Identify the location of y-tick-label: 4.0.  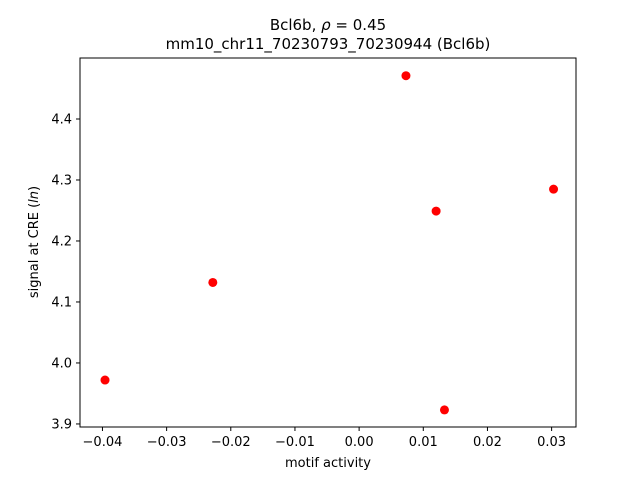
(61, 363).